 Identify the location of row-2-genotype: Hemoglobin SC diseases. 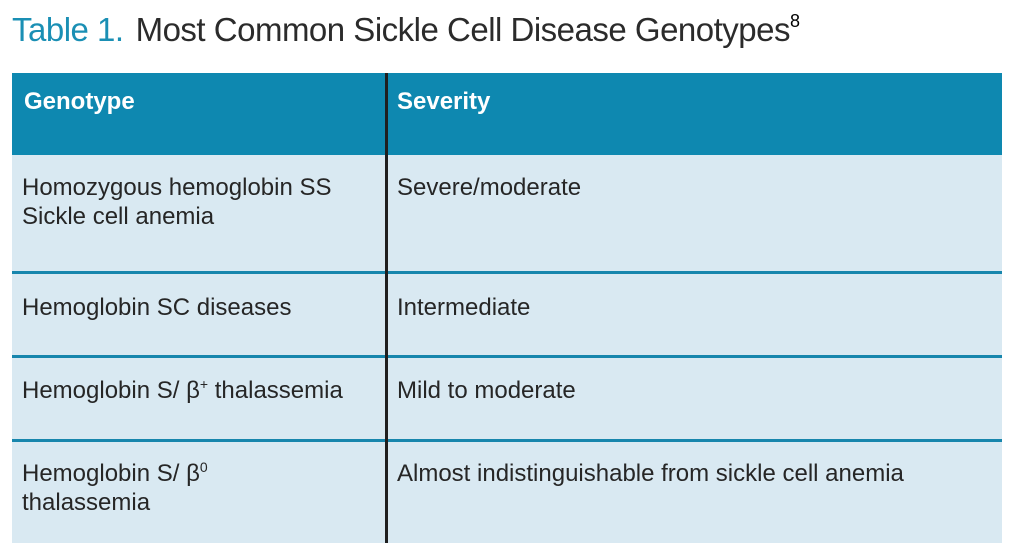
(157, 307).